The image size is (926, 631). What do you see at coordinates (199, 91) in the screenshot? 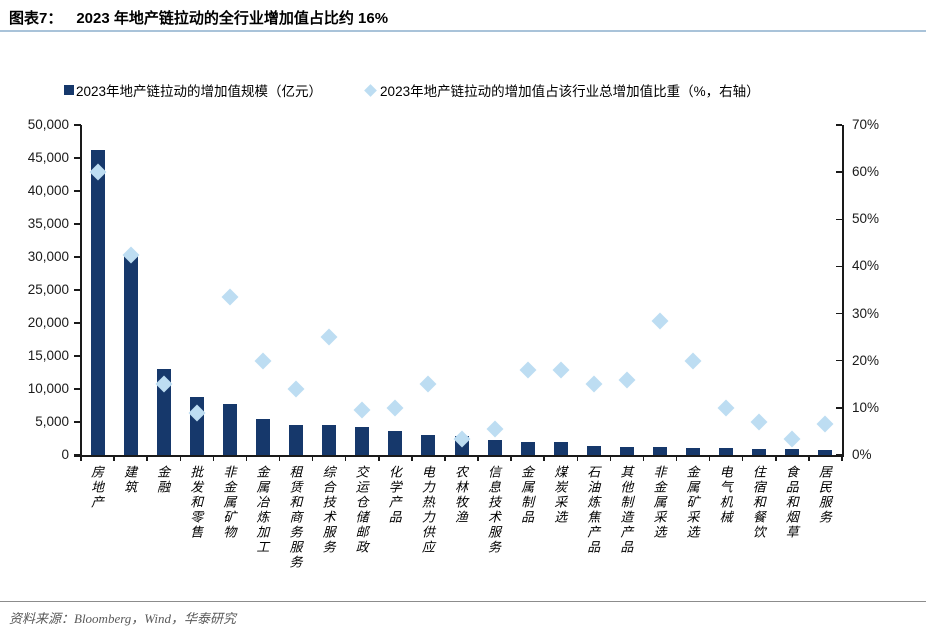
I see `bar-series-label: 2023年地产链拉动的增加值规模（亿元）` at bounding box center [199, 91].